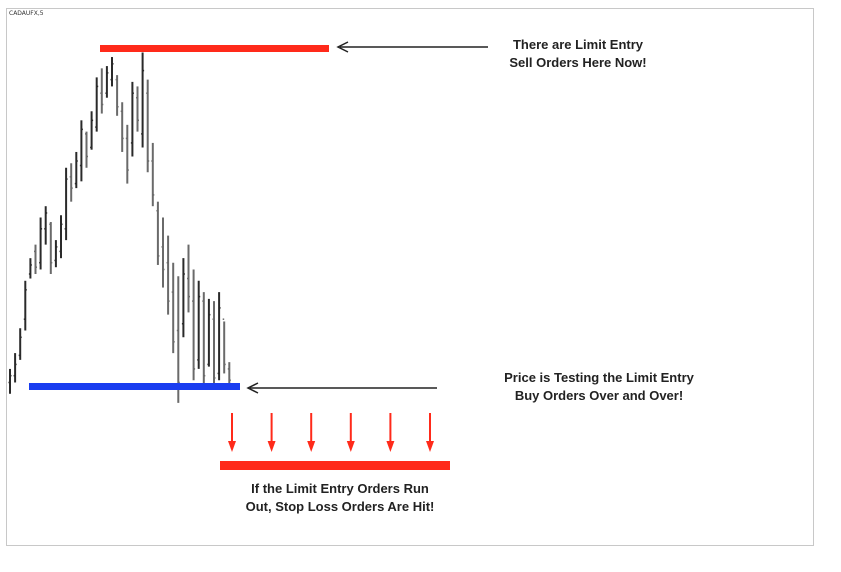  What do you see at coordinates (599, 377) in the screenshot?
I see `buy-annotation-line-1: Price is Testing the Limit Entry` at bounding box center [599, 377].